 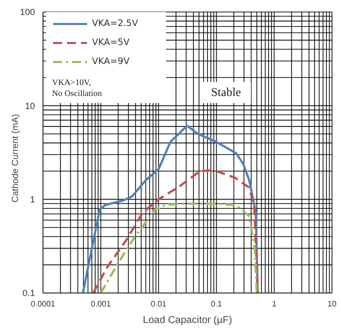 What do you see at coordinates (332, 304) in the screenshot?
I see `x-tick-label: 10` at bounding box center [332, 304].